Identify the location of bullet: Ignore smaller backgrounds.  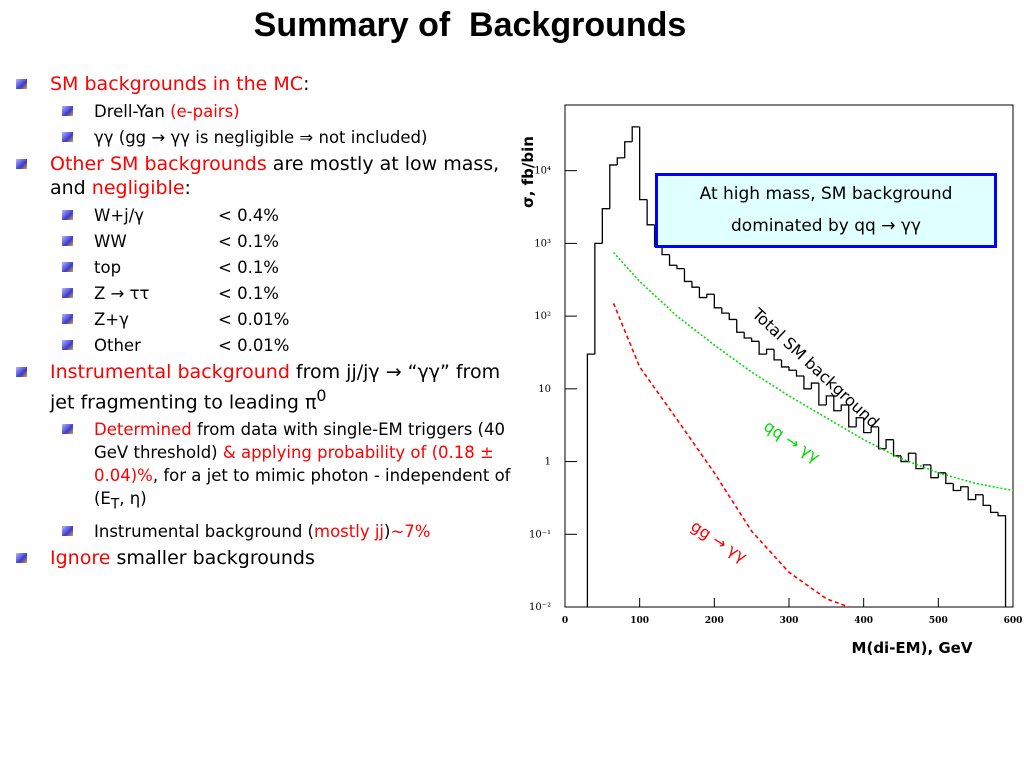
(262, 558).